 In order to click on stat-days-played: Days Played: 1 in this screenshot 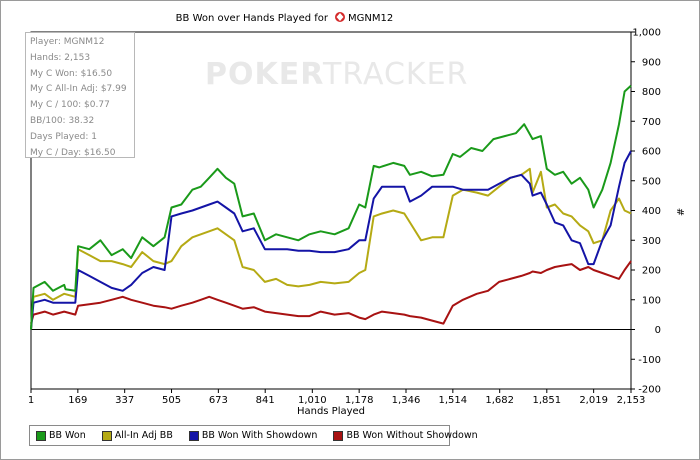, I will do `click(63, 136)`.